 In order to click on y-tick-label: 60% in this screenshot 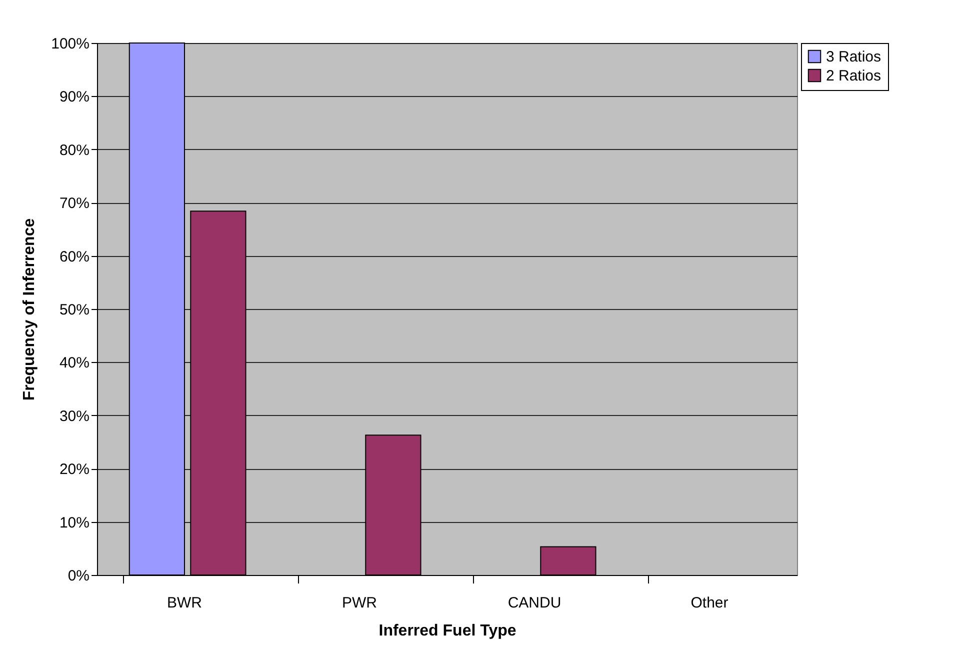, I will do `click(74, 257)`.